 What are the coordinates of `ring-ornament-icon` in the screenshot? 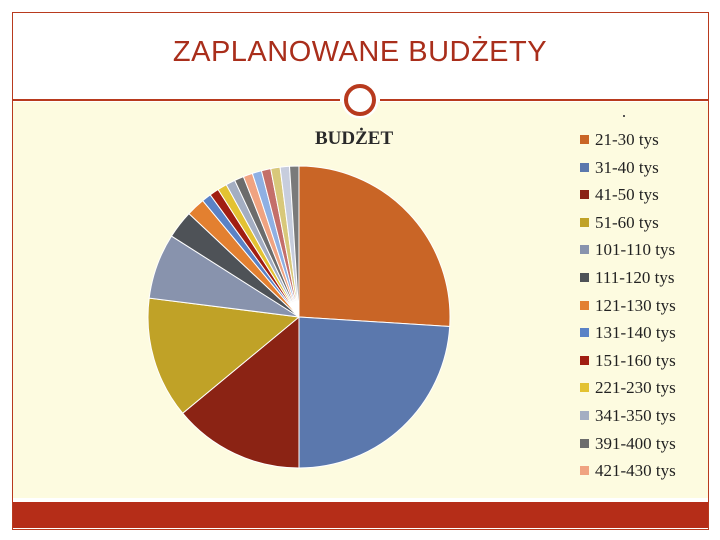 It's located at (360, 100).